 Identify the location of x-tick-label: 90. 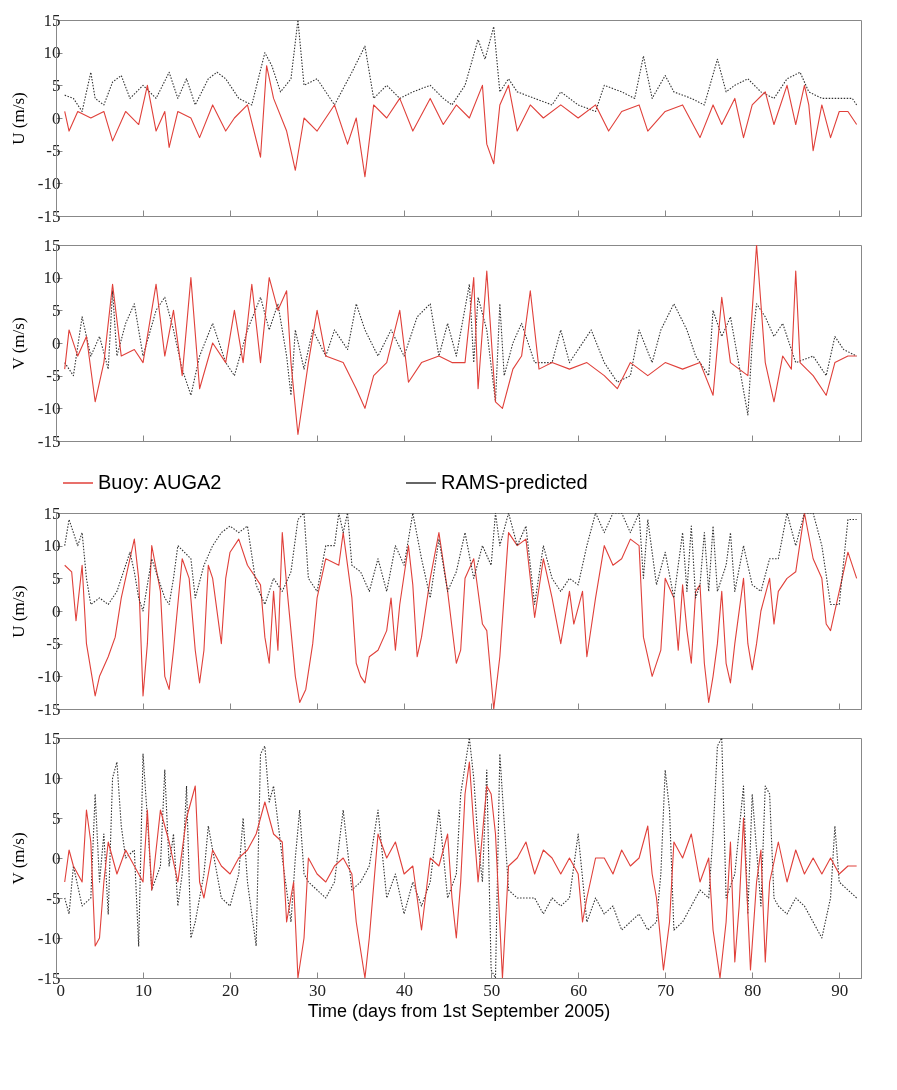
(840, 990).